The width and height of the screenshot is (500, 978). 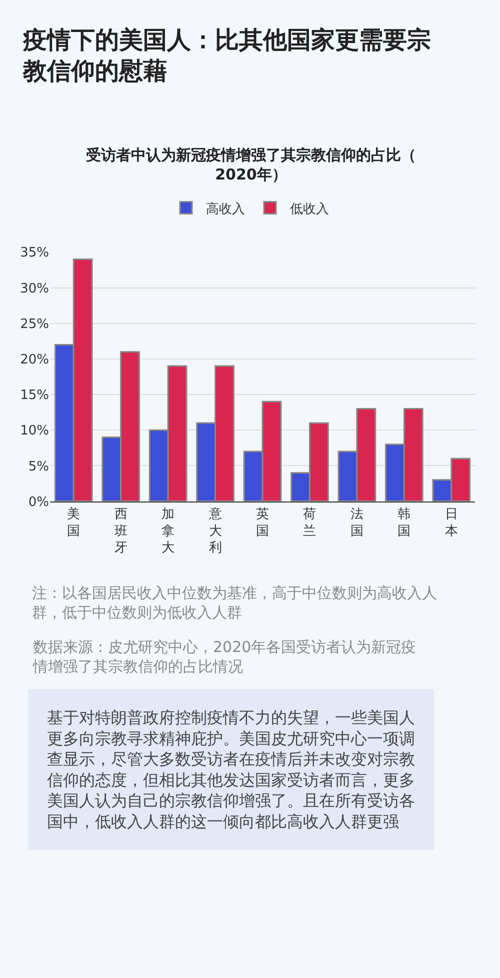 I want to click on x-tick-label: 意大利, so click(x=215, y=531).